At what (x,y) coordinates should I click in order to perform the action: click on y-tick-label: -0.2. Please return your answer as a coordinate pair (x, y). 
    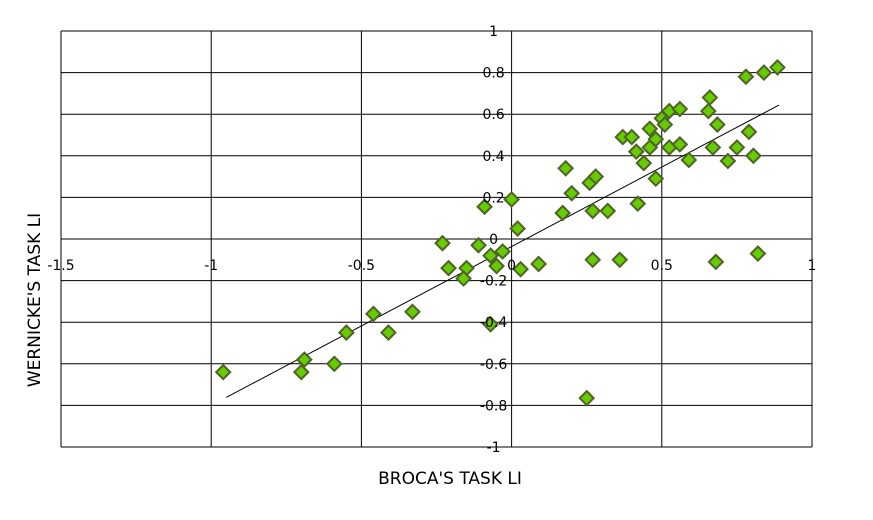
    Looking at the image, I should click on (493, 282).